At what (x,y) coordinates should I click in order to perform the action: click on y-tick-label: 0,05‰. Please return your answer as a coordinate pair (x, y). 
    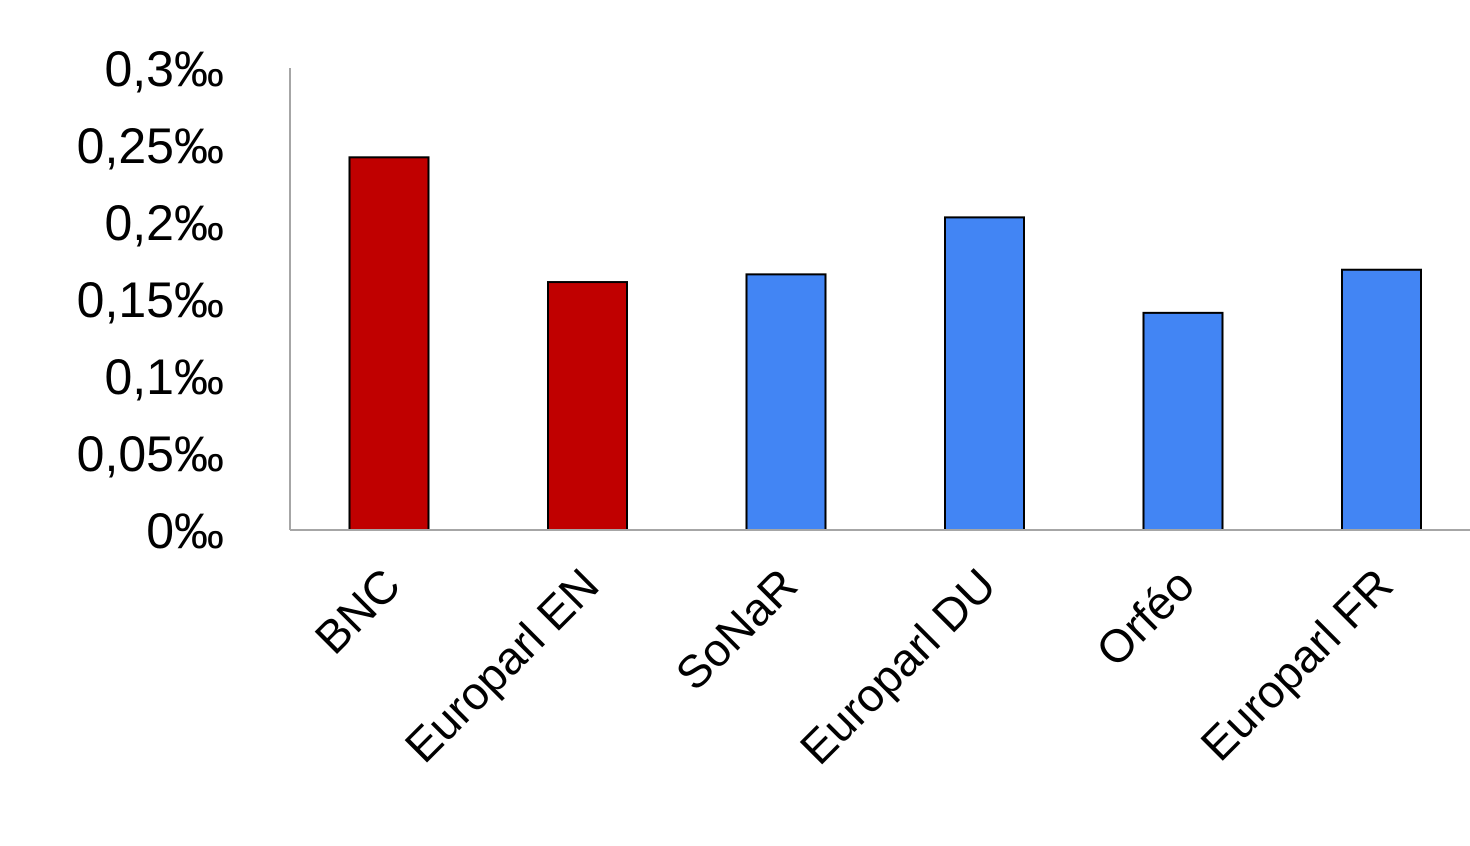
    Looking at the image, I should click on (150, 454).